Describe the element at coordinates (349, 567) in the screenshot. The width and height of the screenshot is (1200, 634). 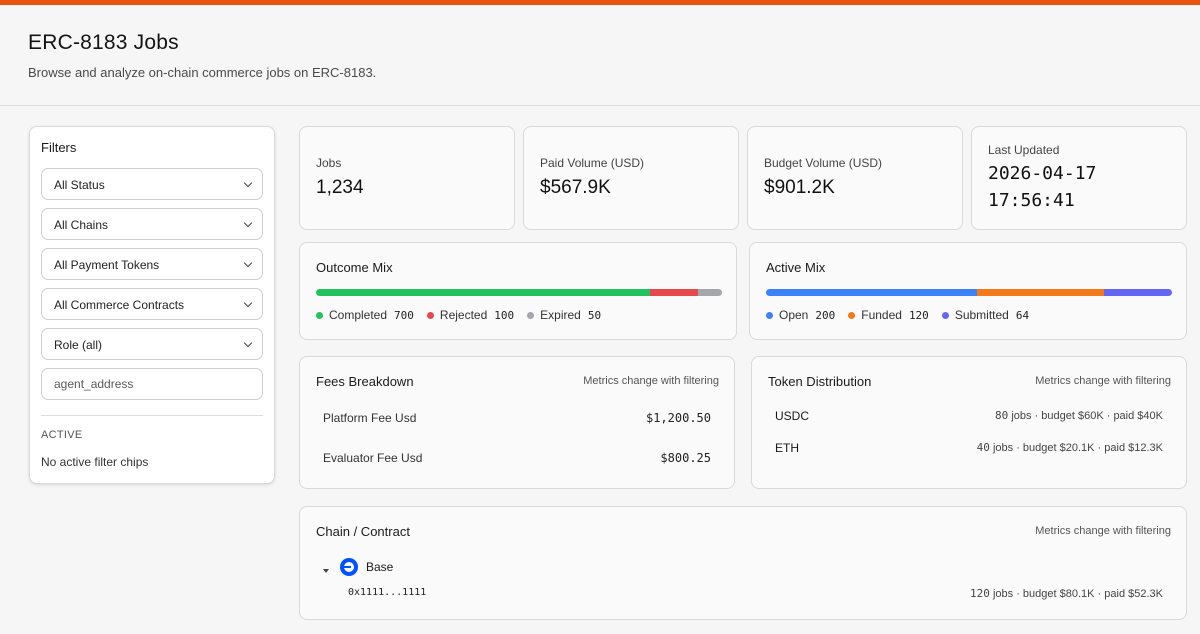
I see `base-chain-logo-icon` at that location.